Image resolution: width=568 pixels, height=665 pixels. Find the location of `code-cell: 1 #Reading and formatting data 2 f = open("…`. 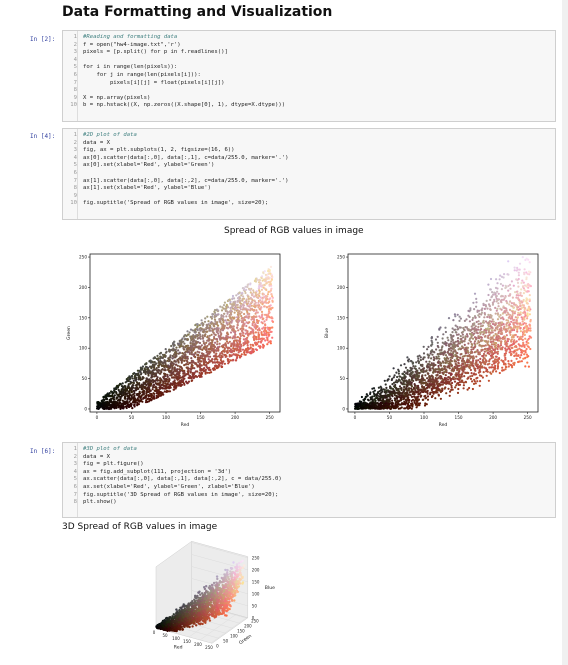

code-cell: 1 #Reading and formatting data 2 f = open("… is located at coordinates (309, 76).